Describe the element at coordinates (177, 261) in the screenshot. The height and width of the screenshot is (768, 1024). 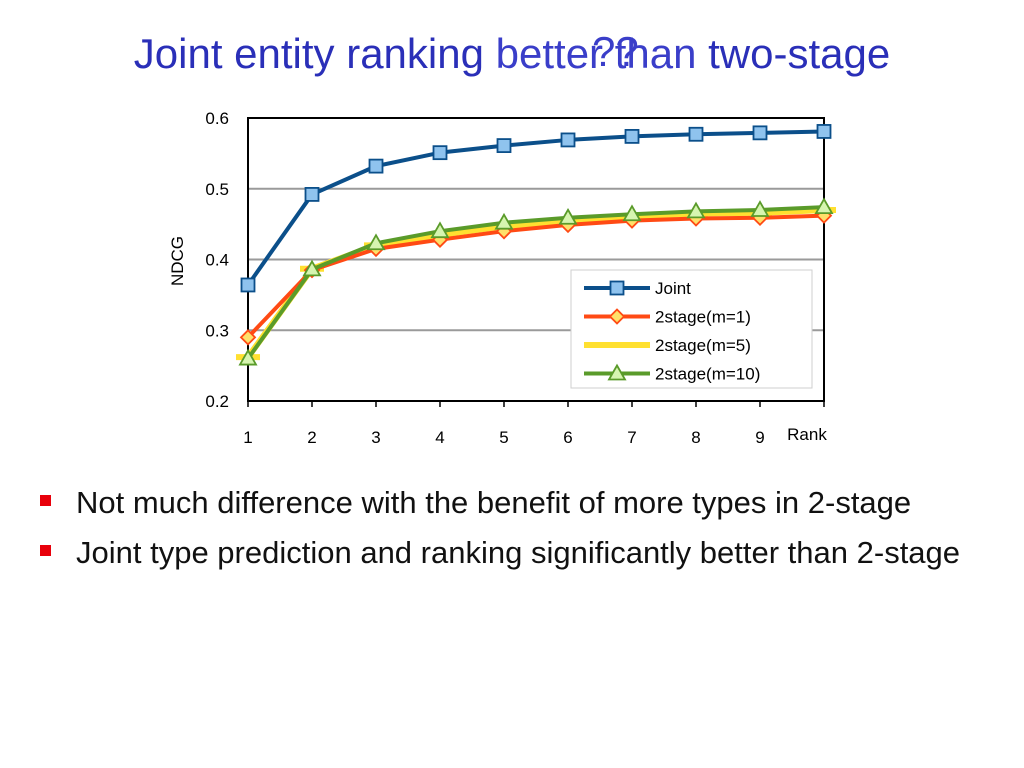
I see `y-axis-label: NDCG` at that location.